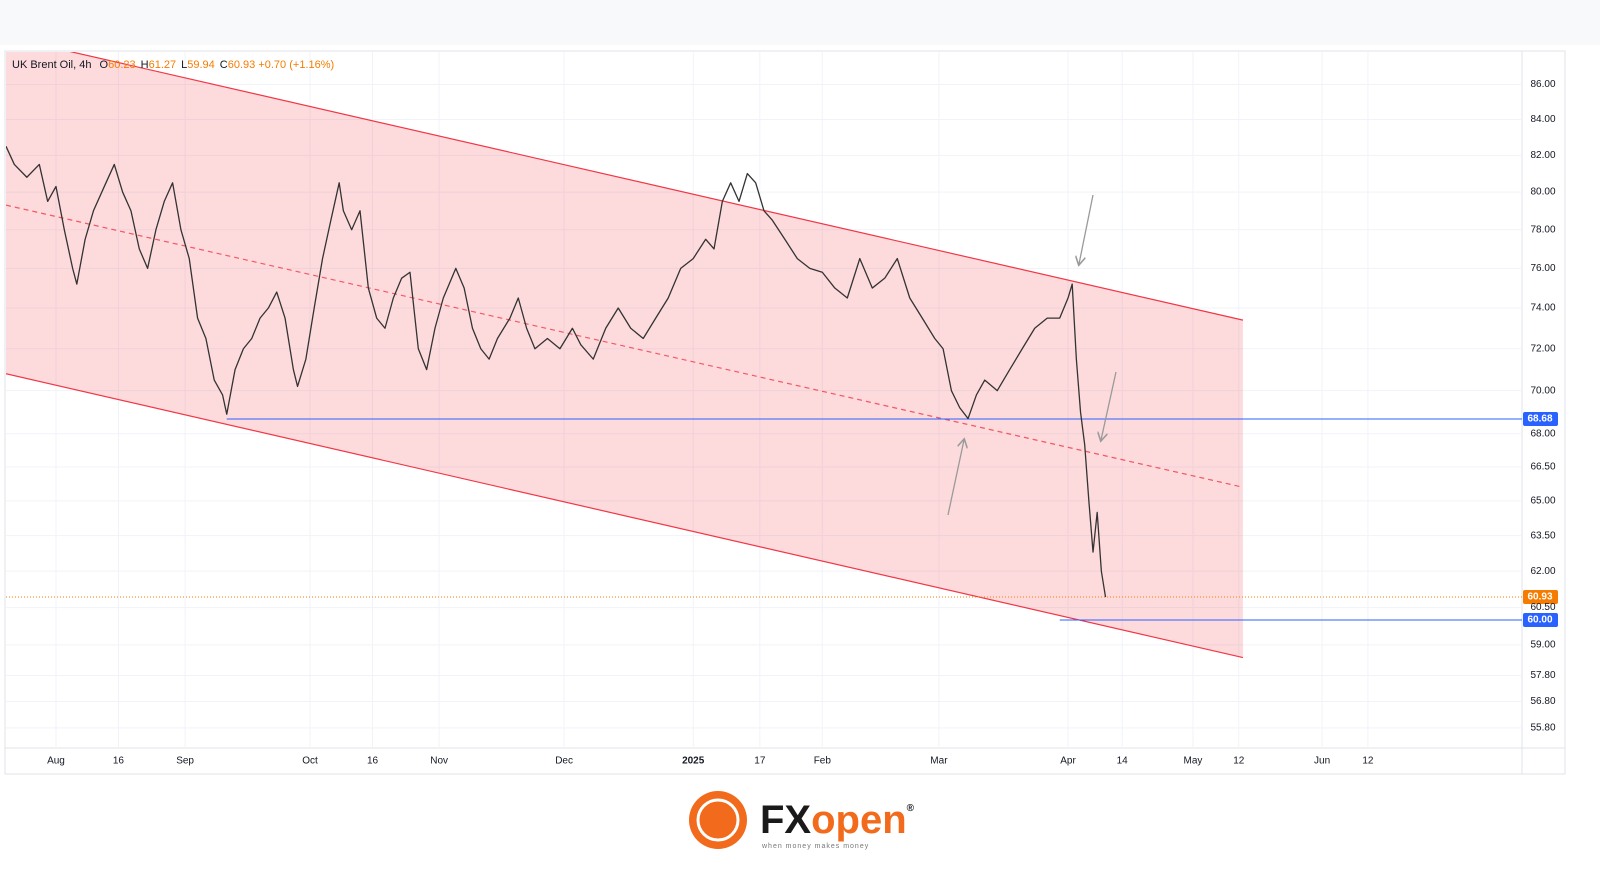 This screenshot has height=879, width=1600. I want to click on y-tick-label: 68.00, so click(1542, 433).